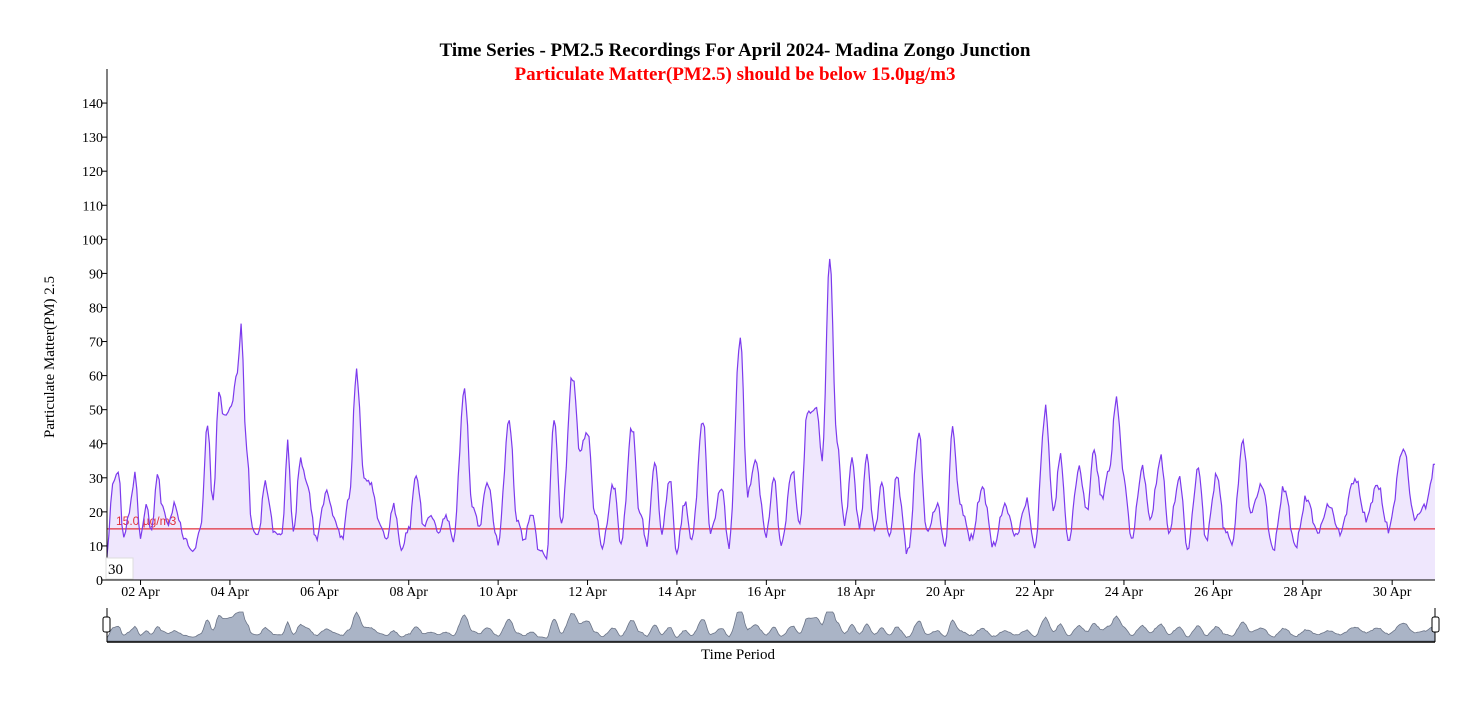 The image size is (1480, 702). What do you see at coordinates (587, 592) in the screenshot?
I see `x-tick-label: 12 Apr` at bounding box center [587, 592].